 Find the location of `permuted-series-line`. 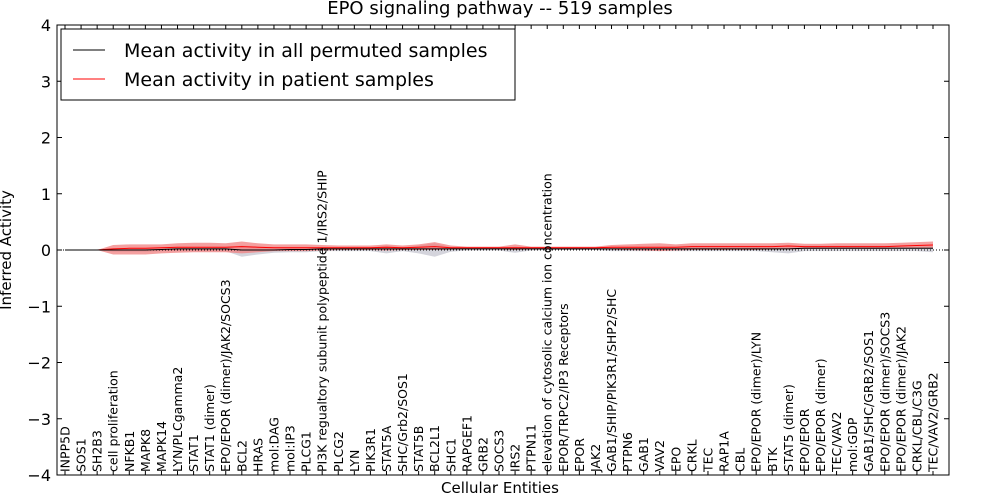

permuted-series-line is located at coordinates (499, 249).